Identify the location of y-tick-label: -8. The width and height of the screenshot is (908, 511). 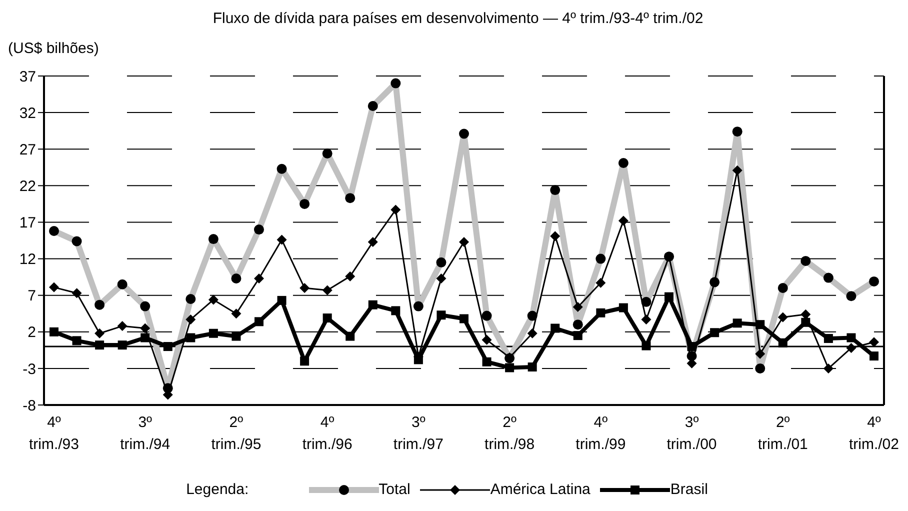
(29, 405).